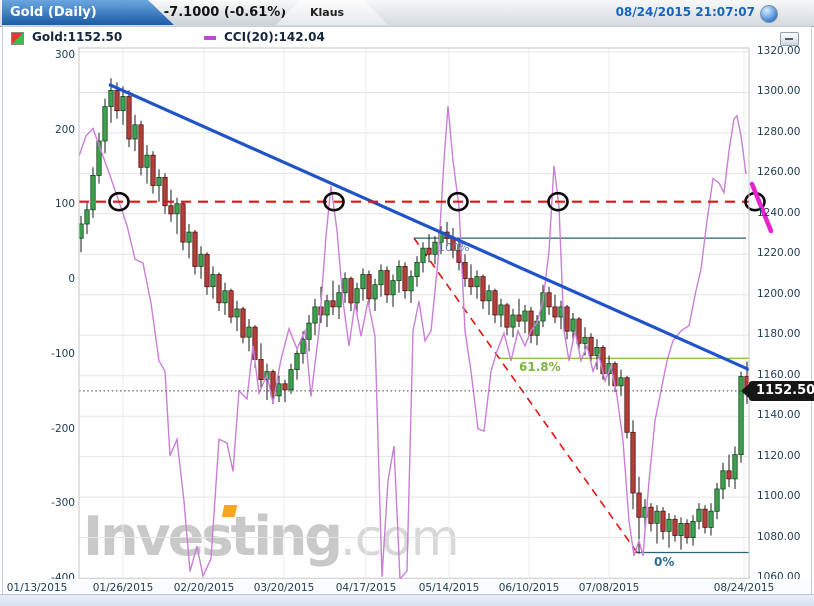 This screenshot has width=814, height=606. Describe the element at coordinates (204, 588) in the screenshot. I see `date-tick-label: 02/20/2015` at that location.